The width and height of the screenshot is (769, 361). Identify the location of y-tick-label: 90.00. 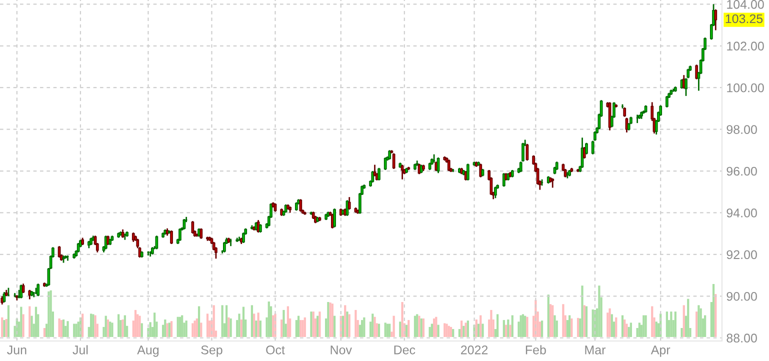
(741, 296).